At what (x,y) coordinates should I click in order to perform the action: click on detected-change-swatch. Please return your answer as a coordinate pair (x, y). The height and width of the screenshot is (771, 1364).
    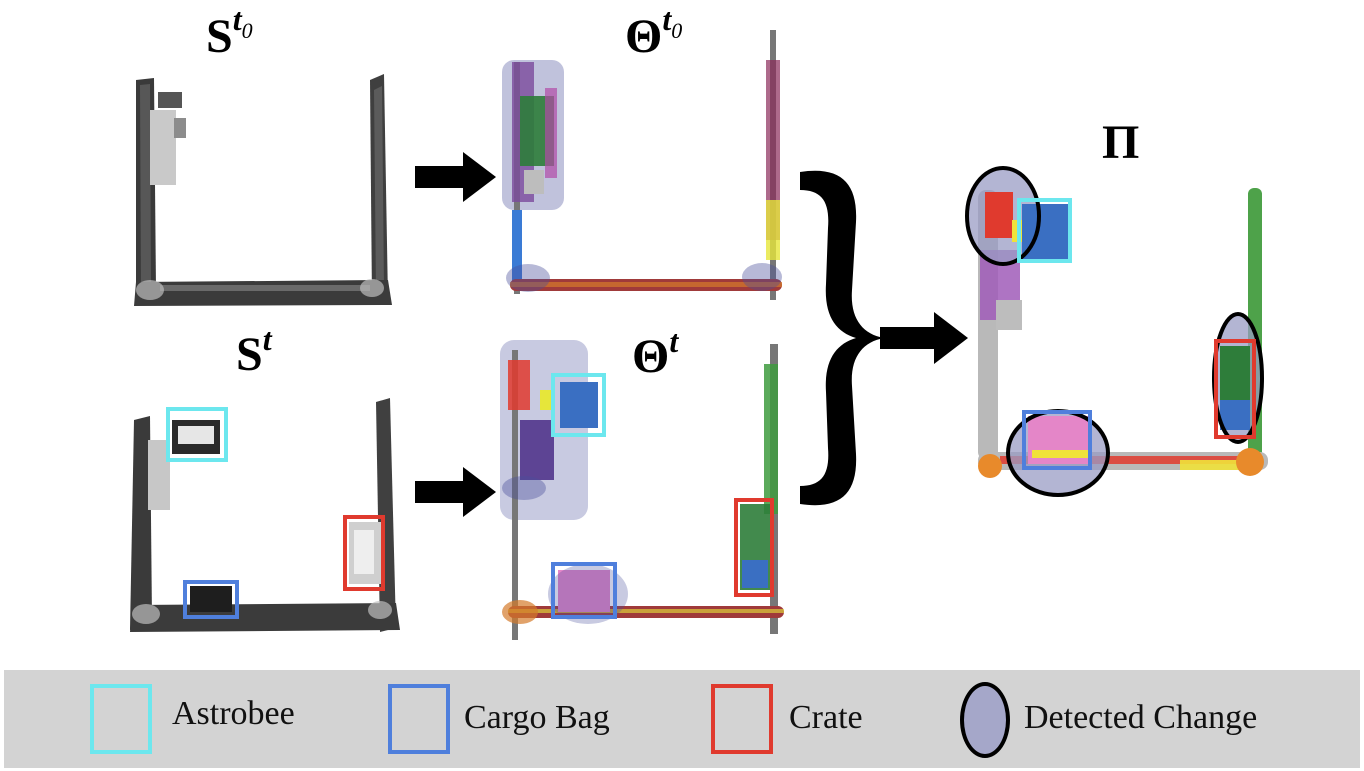
    Looking at the image, I should click on (985, 720).